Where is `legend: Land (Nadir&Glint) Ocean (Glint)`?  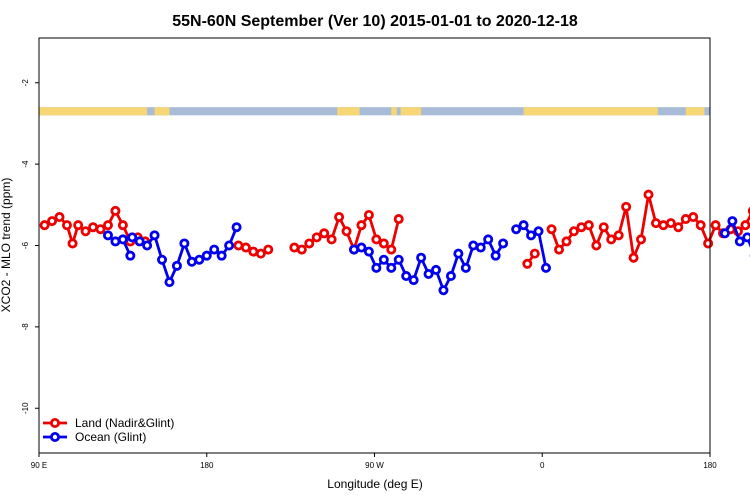 legend: Land (Nadir&Glint) Ocean (Glint) is located at coordinates (108, 430).